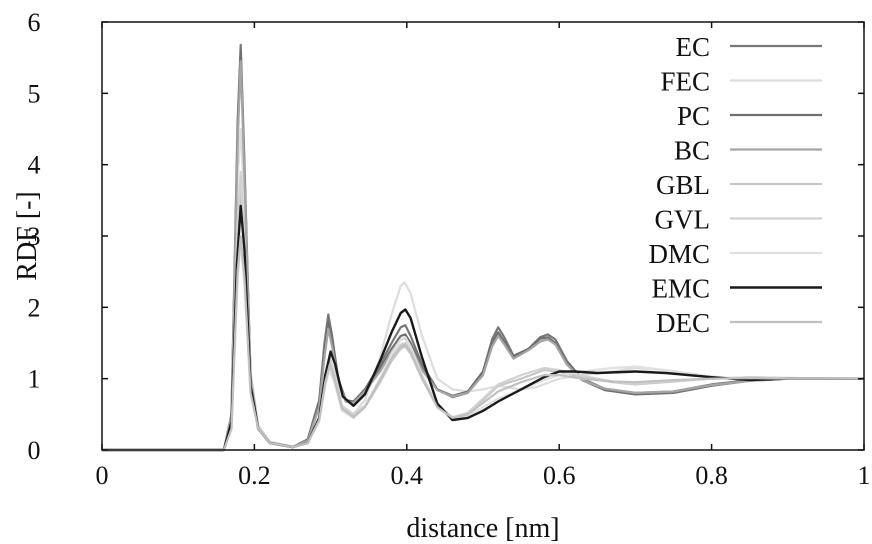  What do you see at coordinates (680, 289) in the screenshot?
I see `legend-label-emc: EMC` at bounding box center [680, 289].